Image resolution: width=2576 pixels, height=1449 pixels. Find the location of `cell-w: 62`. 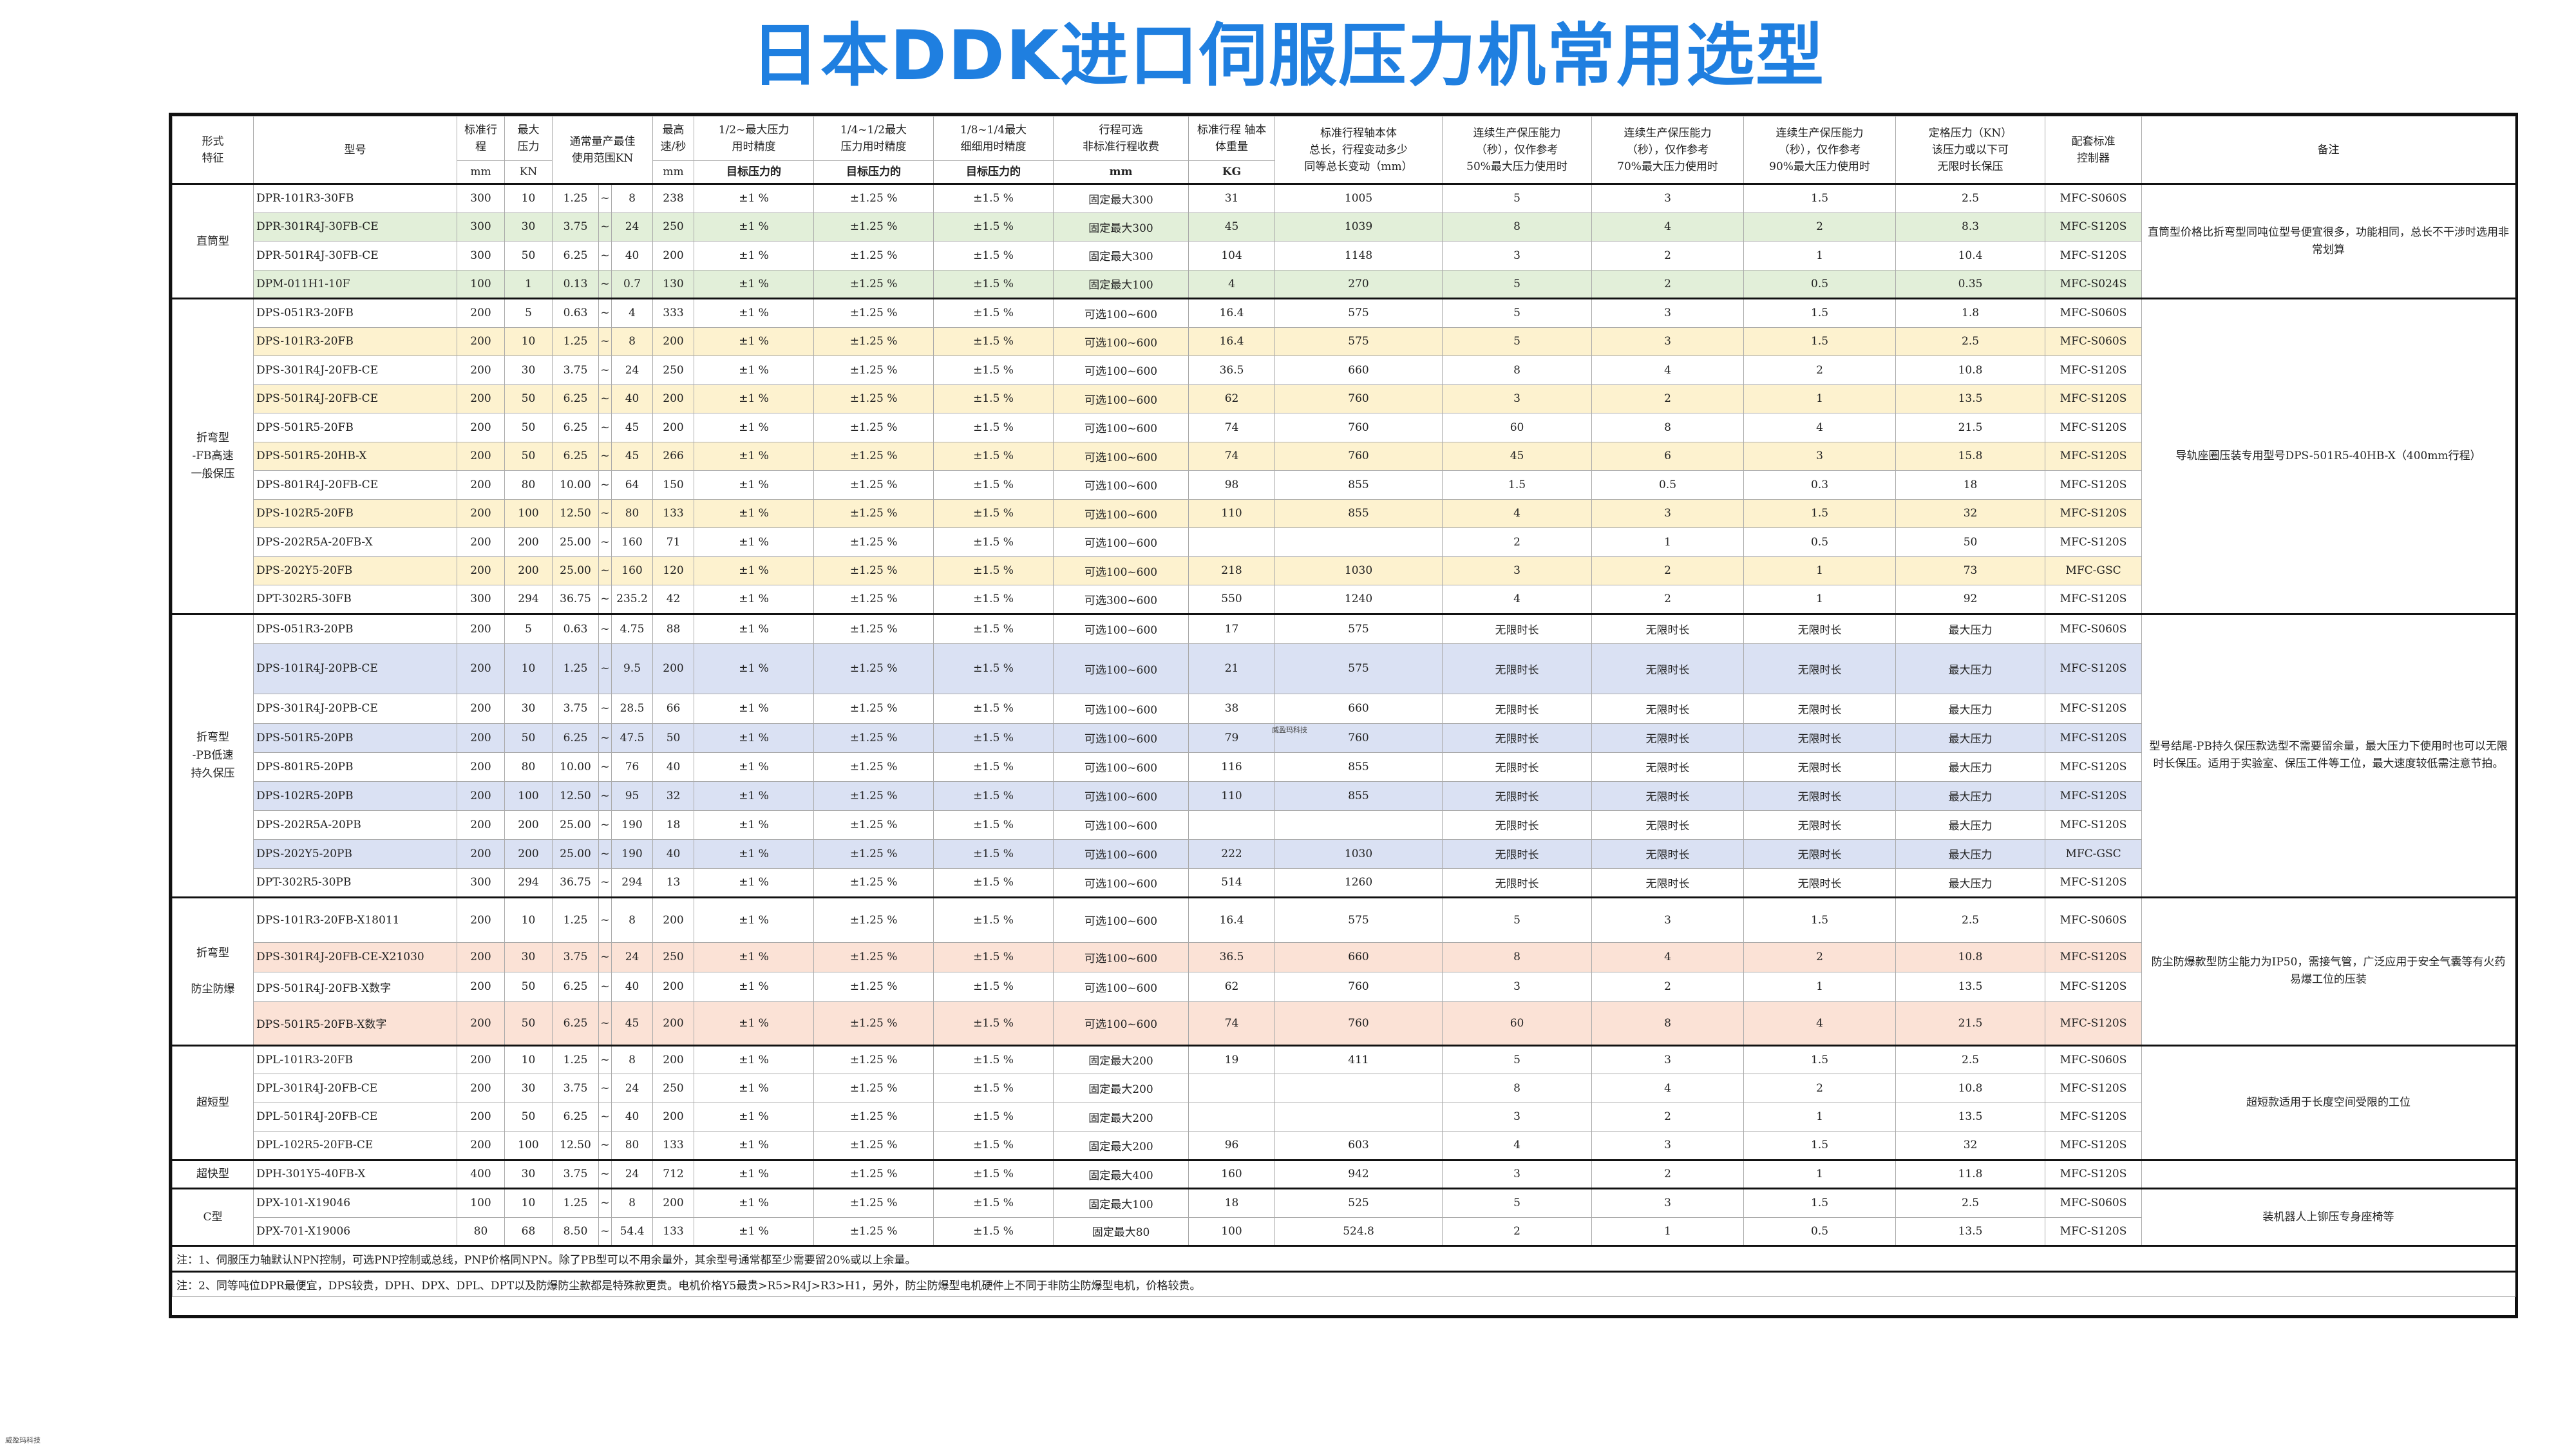

cell-w: 62 is located at coordinates (1232, 986).